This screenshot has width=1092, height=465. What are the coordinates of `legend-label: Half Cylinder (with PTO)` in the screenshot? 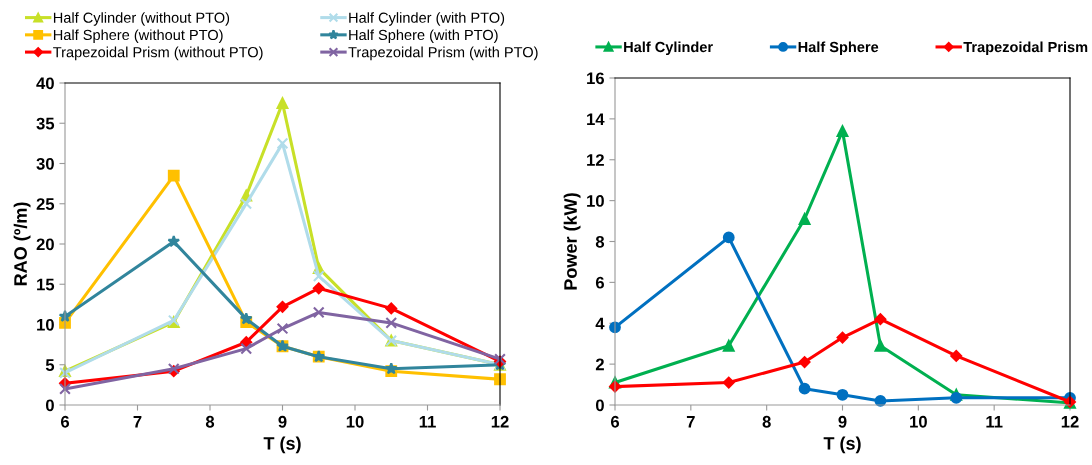 It's located at (427, 19).